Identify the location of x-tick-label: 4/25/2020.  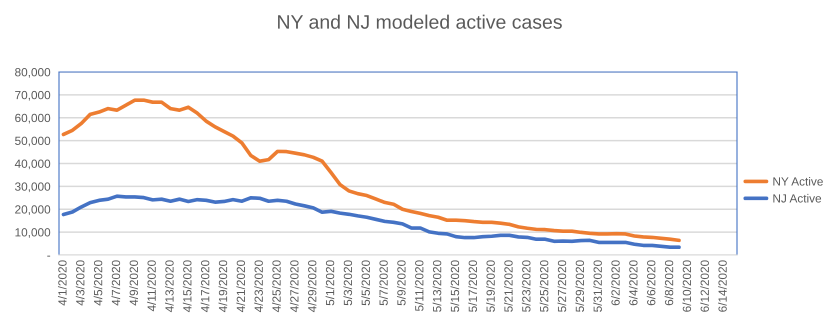
(276, 286).